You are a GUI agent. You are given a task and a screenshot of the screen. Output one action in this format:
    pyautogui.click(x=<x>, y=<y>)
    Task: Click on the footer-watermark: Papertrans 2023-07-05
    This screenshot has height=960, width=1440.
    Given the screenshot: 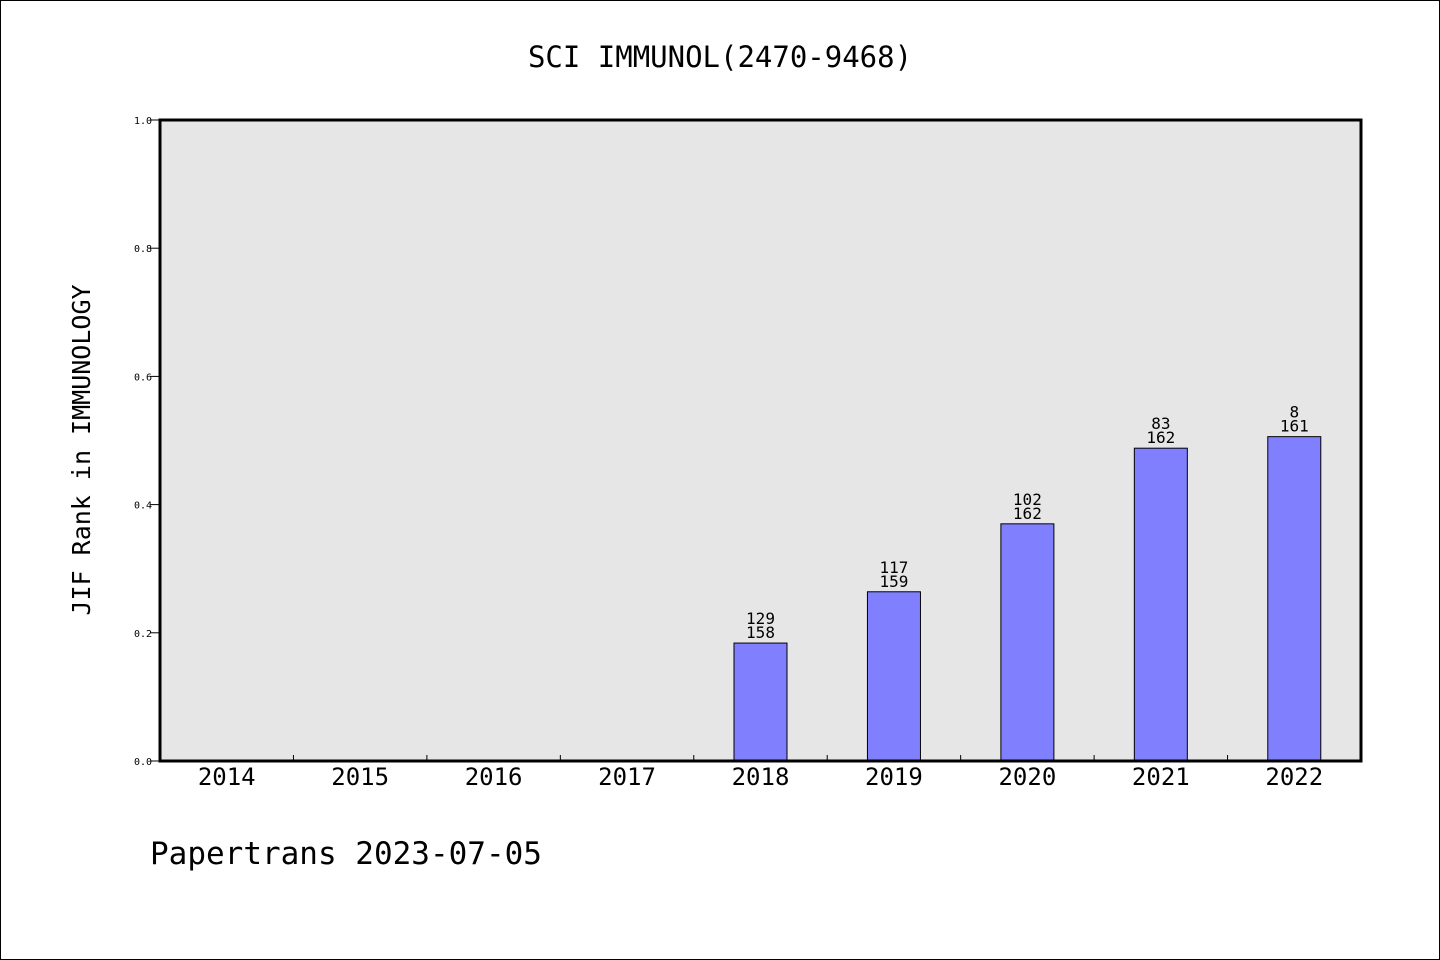 What is the action you would take?
    pyautogui.click(x=346, y=854)
    